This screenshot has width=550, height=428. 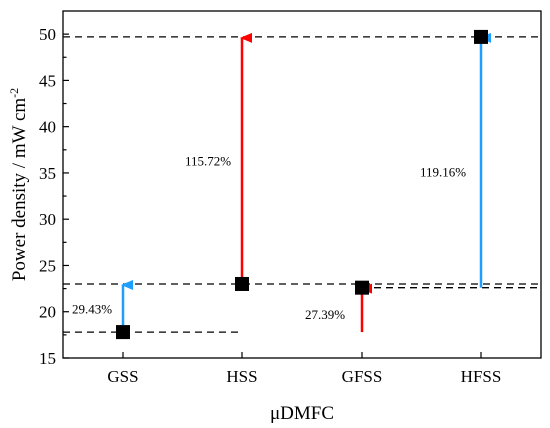 What do you see at coordinates (481, 36) in the screenshot?
I see `marker-hfss` at bounding box center [481, 36].